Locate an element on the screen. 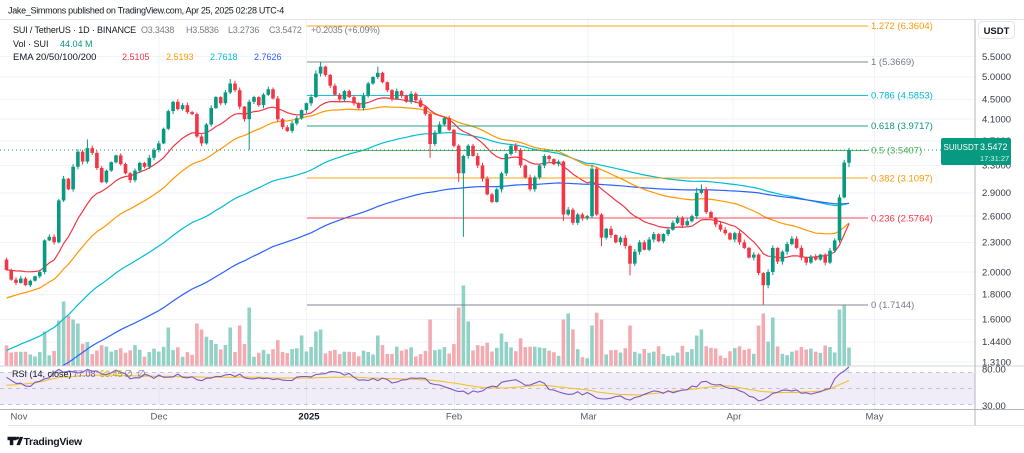  svg-text: 30.00 is located at coordinates (994, 406).